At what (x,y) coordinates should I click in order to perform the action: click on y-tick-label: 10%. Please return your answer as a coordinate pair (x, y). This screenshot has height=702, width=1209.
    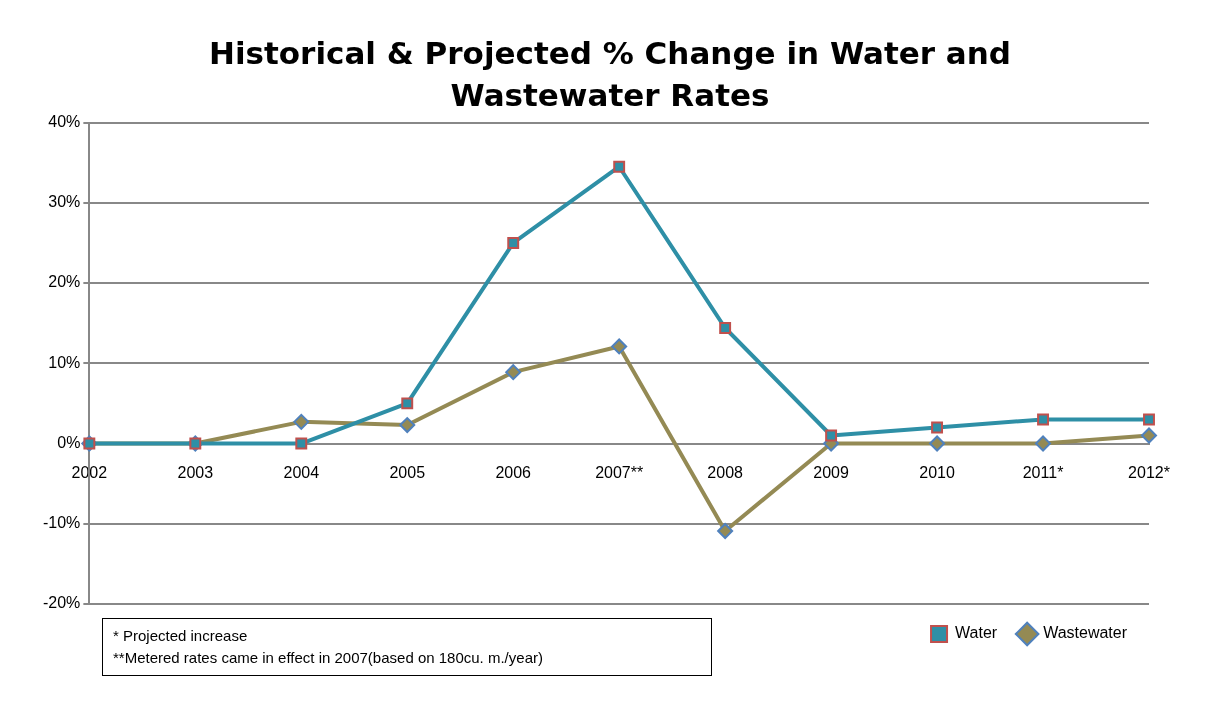
    Looking at the image, I should click on (64, 362).